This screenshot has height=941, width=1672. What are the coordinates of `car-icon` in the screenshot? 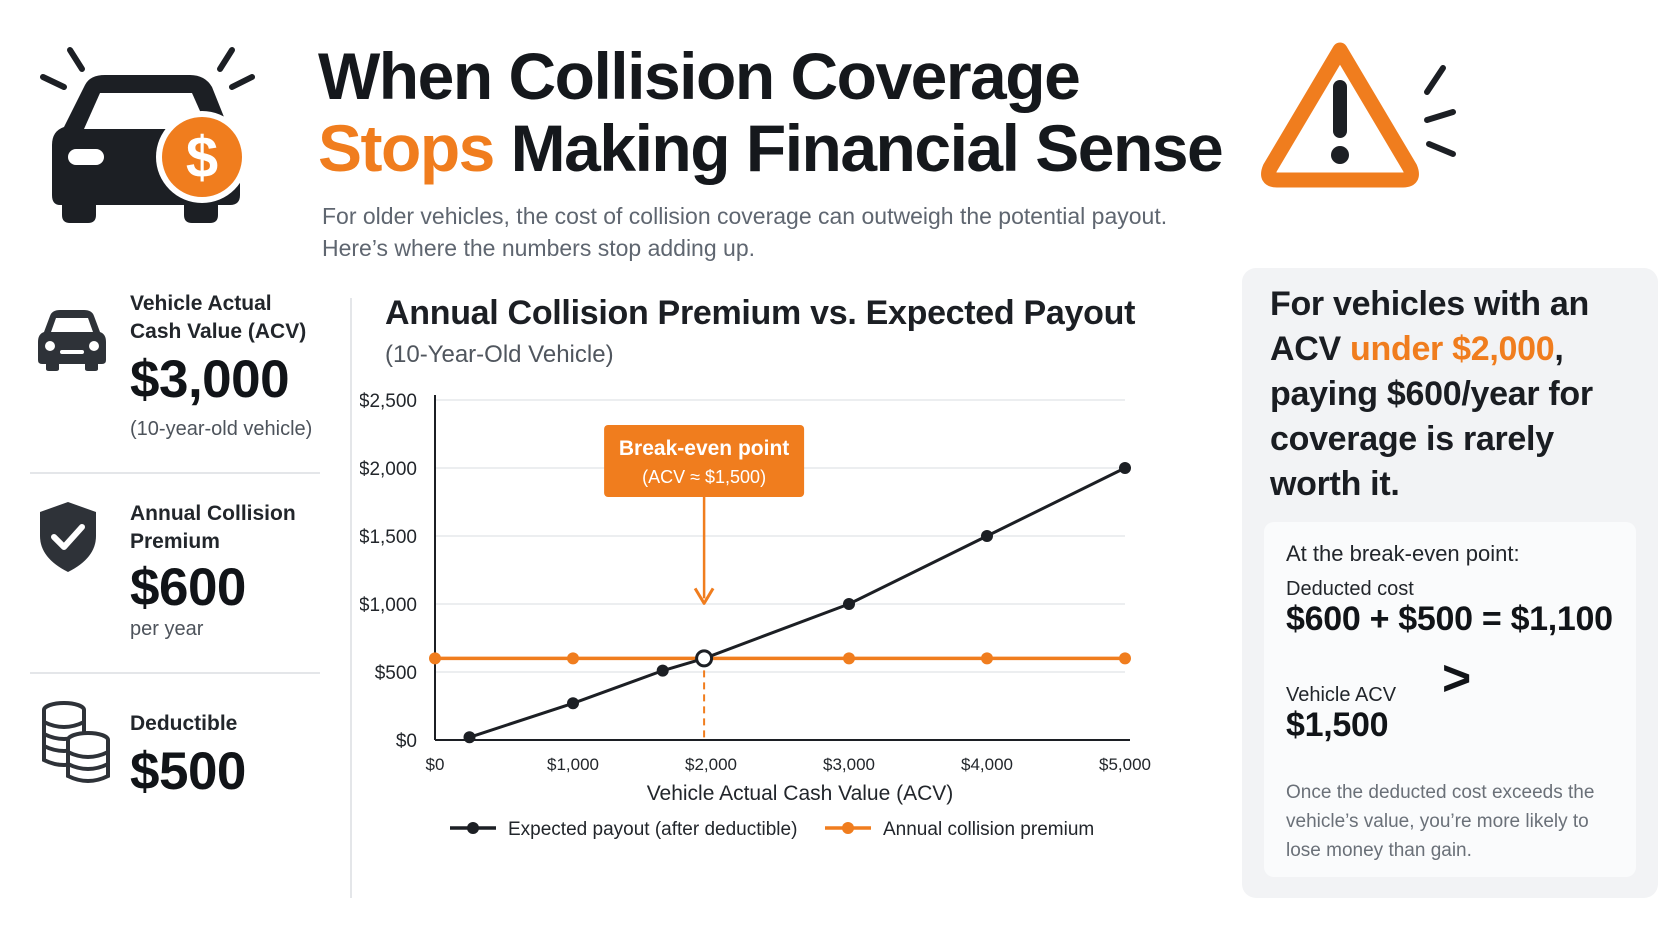 It's located at (72, 340).